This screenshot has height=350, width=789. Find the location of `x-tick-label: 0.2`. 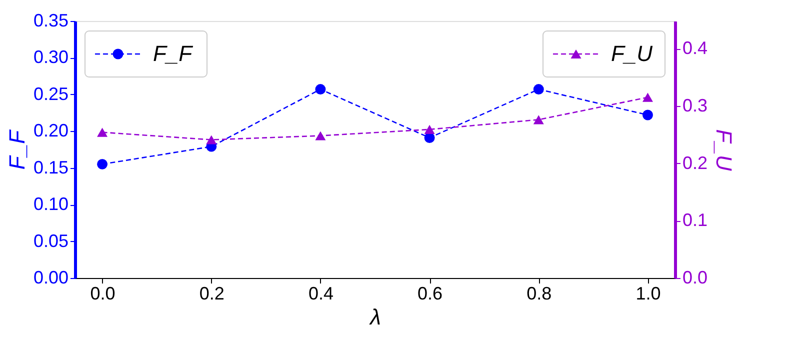

x-tick-label: 0.2 is located at coordinates (211, 294).